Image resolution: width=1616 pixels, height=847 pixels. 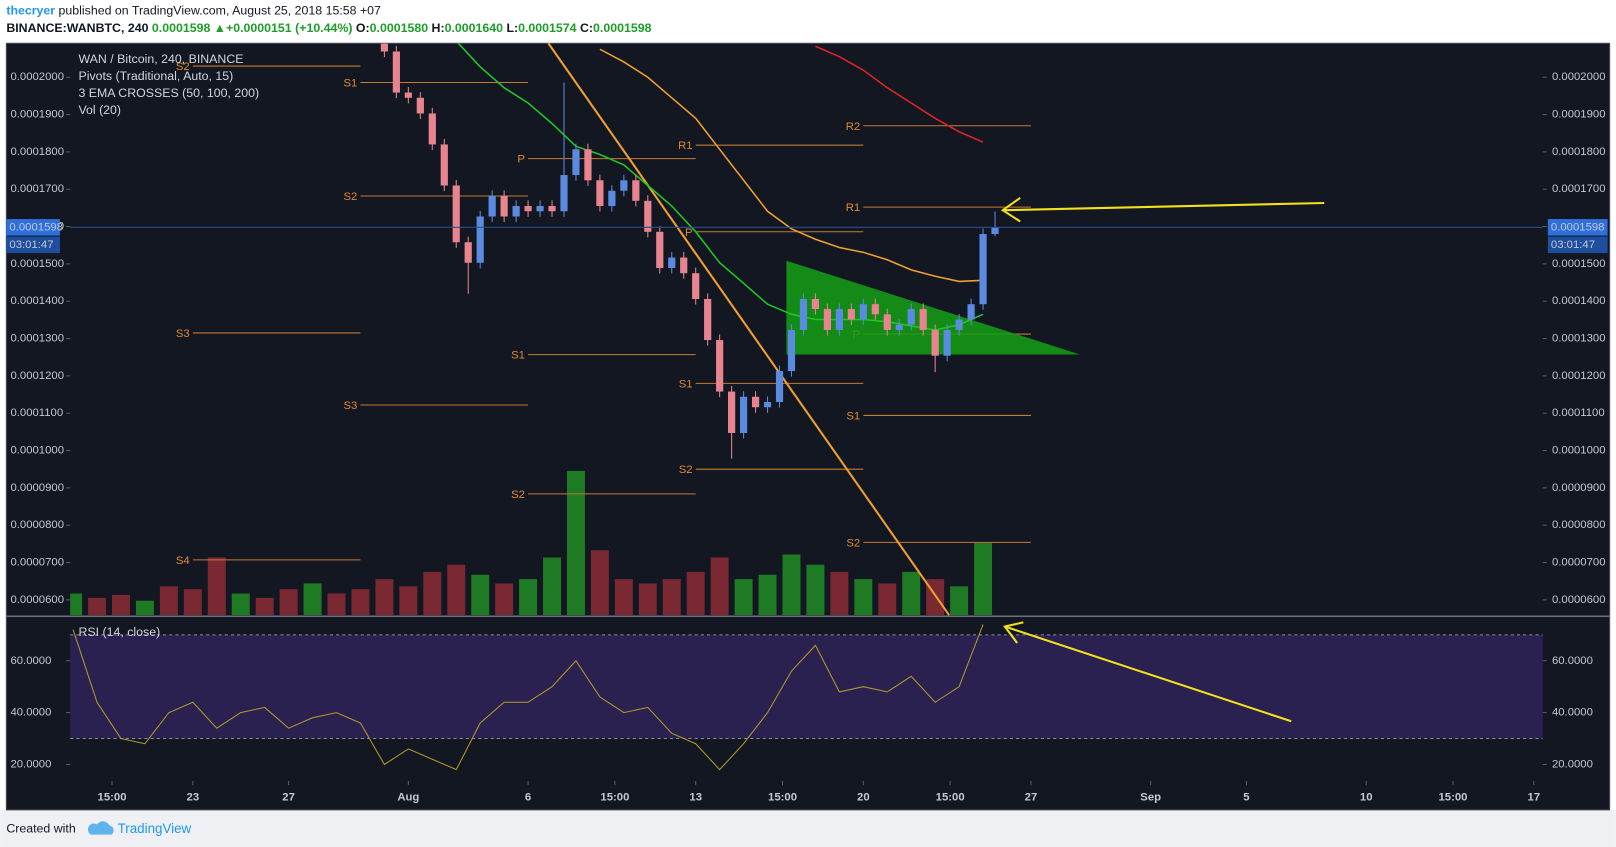 What do you see at coordinates (36, 227) in the screenshot?
I see `price-badge-text: 0.0001598` at bounding box center [36, 227].